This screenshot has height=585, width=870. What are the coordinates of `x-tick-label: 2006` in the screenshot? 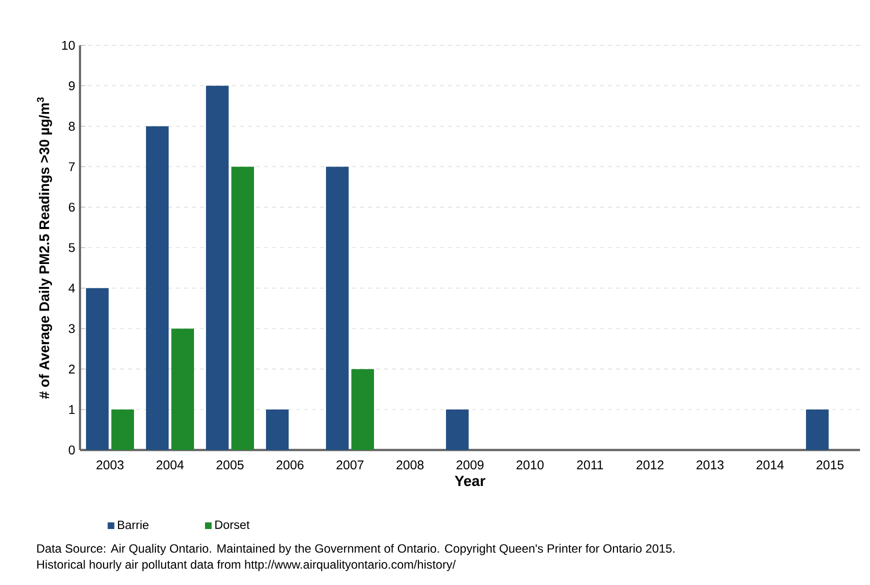 It's located at (290, 465).